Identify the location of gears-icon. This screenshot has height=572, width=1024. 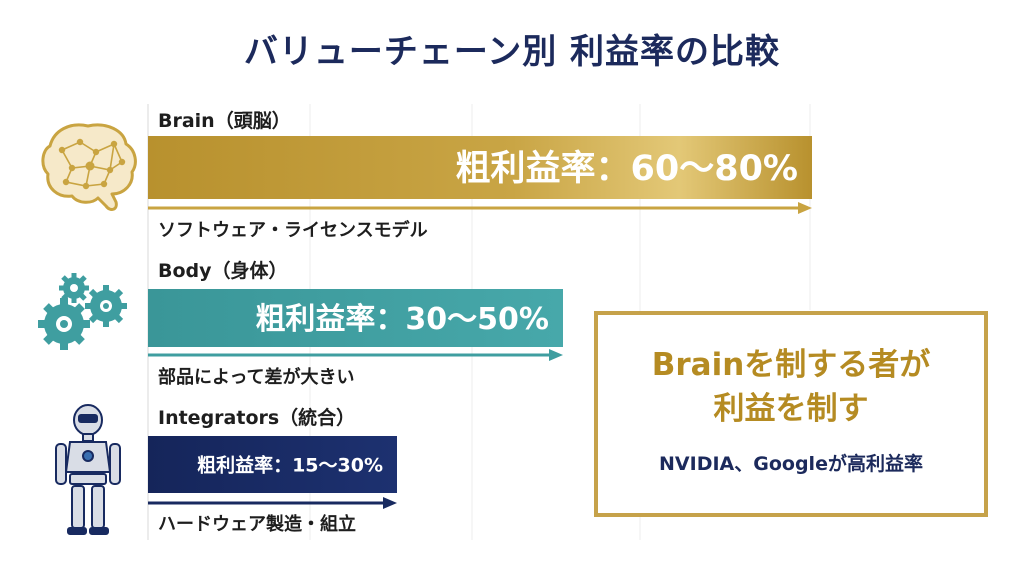
(82, 311).